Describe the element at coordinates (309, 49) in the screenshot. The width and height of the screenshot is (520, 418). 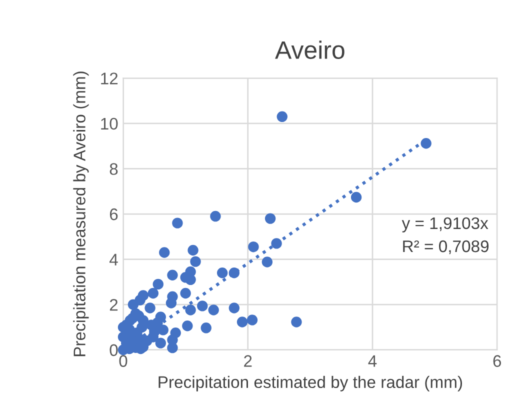
I see `chart-title: Aveiro` at that location.